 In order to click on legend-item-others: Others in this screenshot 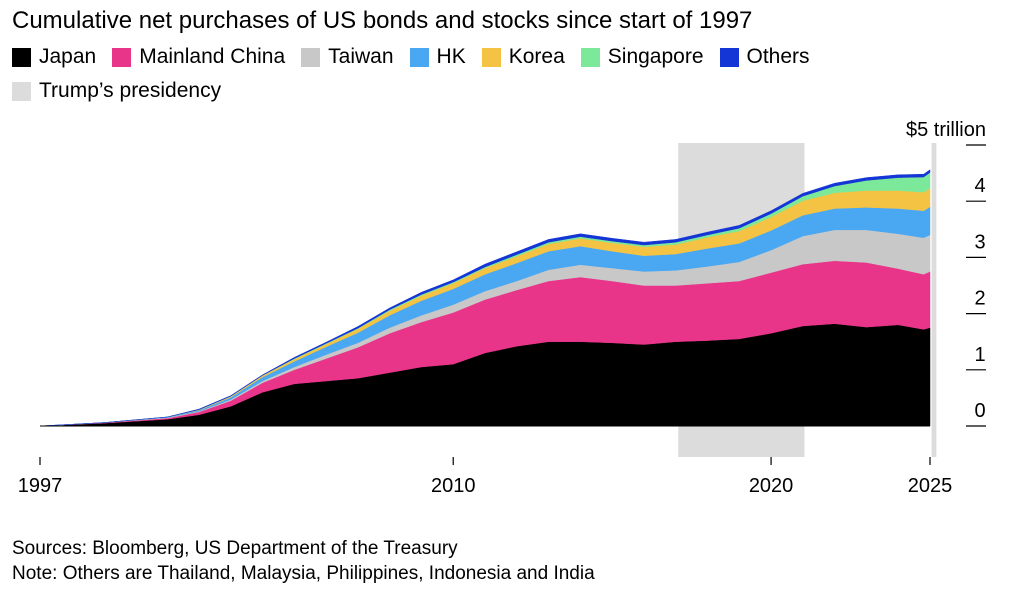, I will do `click(764, 57)`.